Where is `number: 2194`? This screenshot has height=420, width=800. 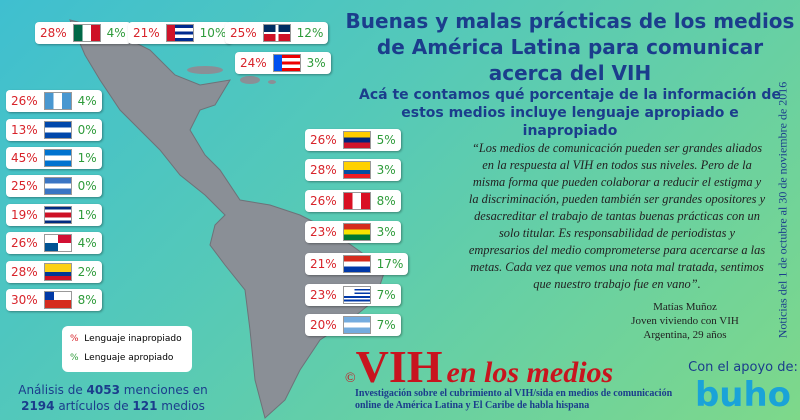
number: 2194 is located at coordinates (38, 406).